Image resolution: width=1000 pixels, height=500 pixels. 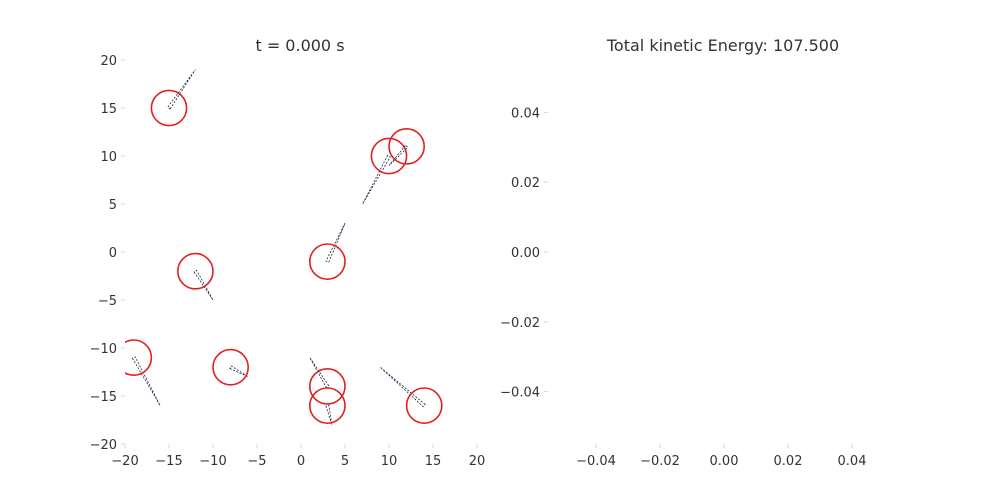 I want to click on left-y-tick-label: 0, so click(x=113, y=253).